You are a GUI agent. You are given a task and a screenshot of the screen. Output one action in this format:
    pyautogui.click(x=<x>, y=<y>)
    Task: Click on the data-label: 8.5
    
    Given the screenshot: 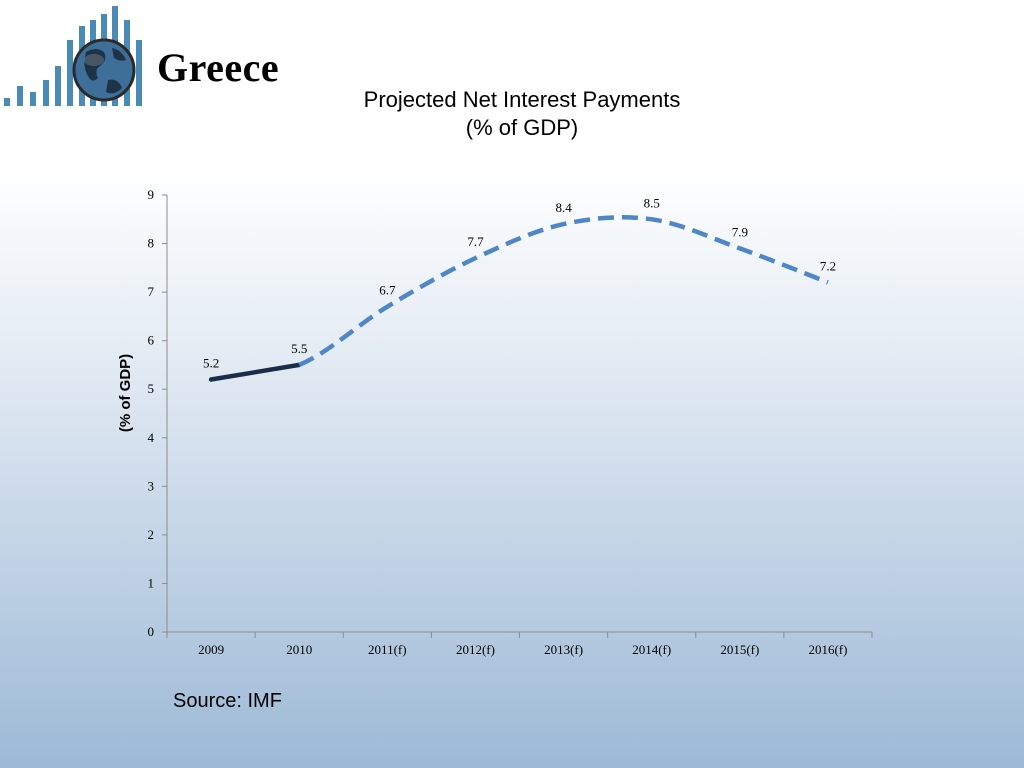 What is the action you would take?
    pyautogui.click(x=652, y=202)
    